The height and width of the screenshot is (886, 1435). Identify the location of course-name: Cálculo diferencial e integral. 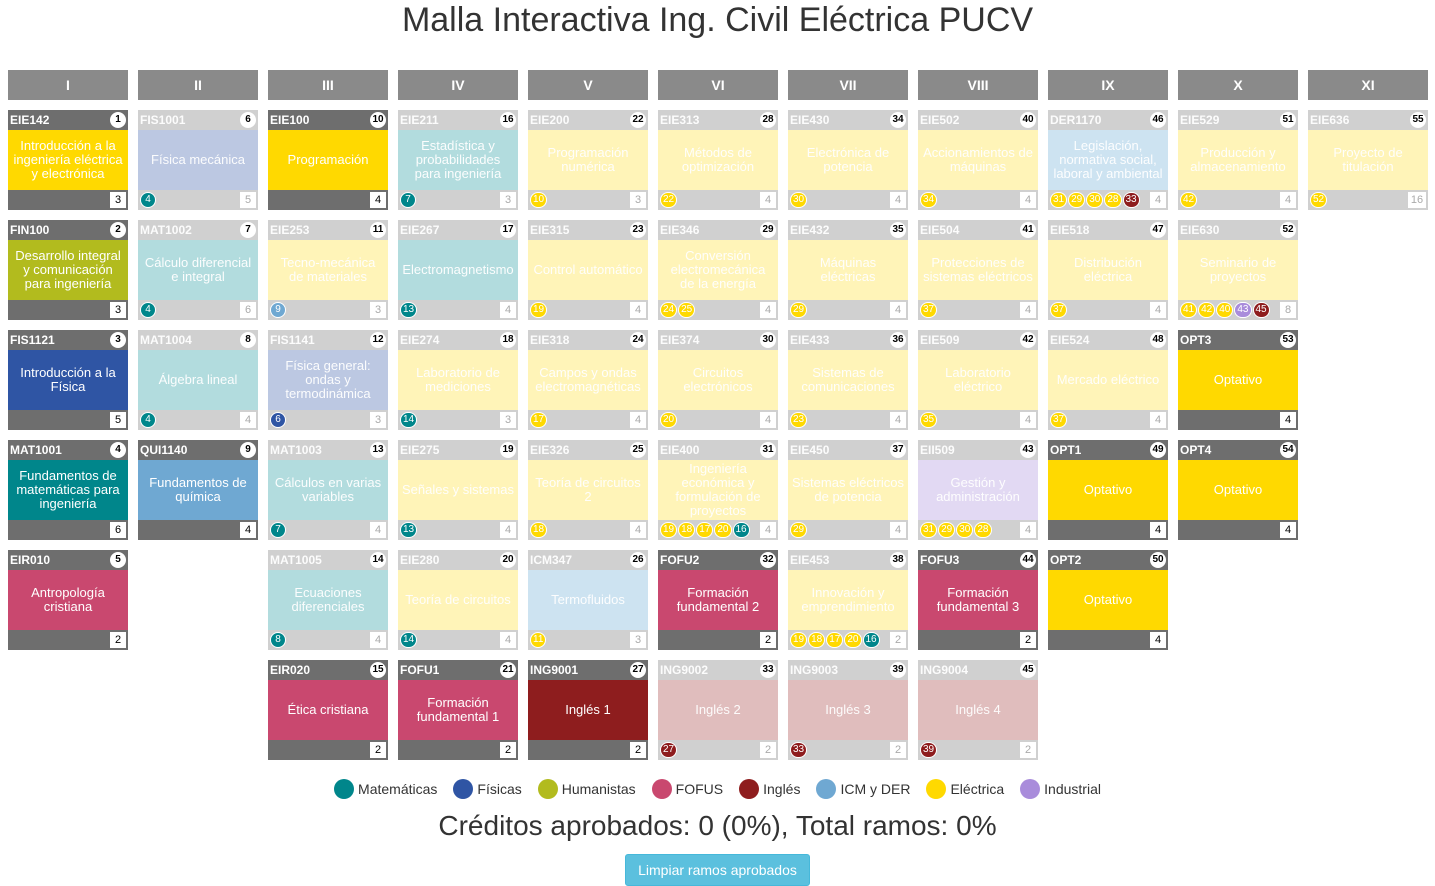
(198, 269).